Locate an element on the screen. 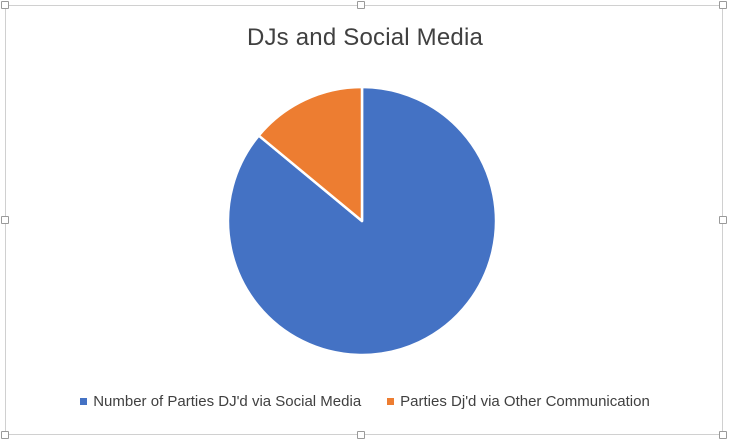  resize-handle-top-center is located at coordinates (361, 5).